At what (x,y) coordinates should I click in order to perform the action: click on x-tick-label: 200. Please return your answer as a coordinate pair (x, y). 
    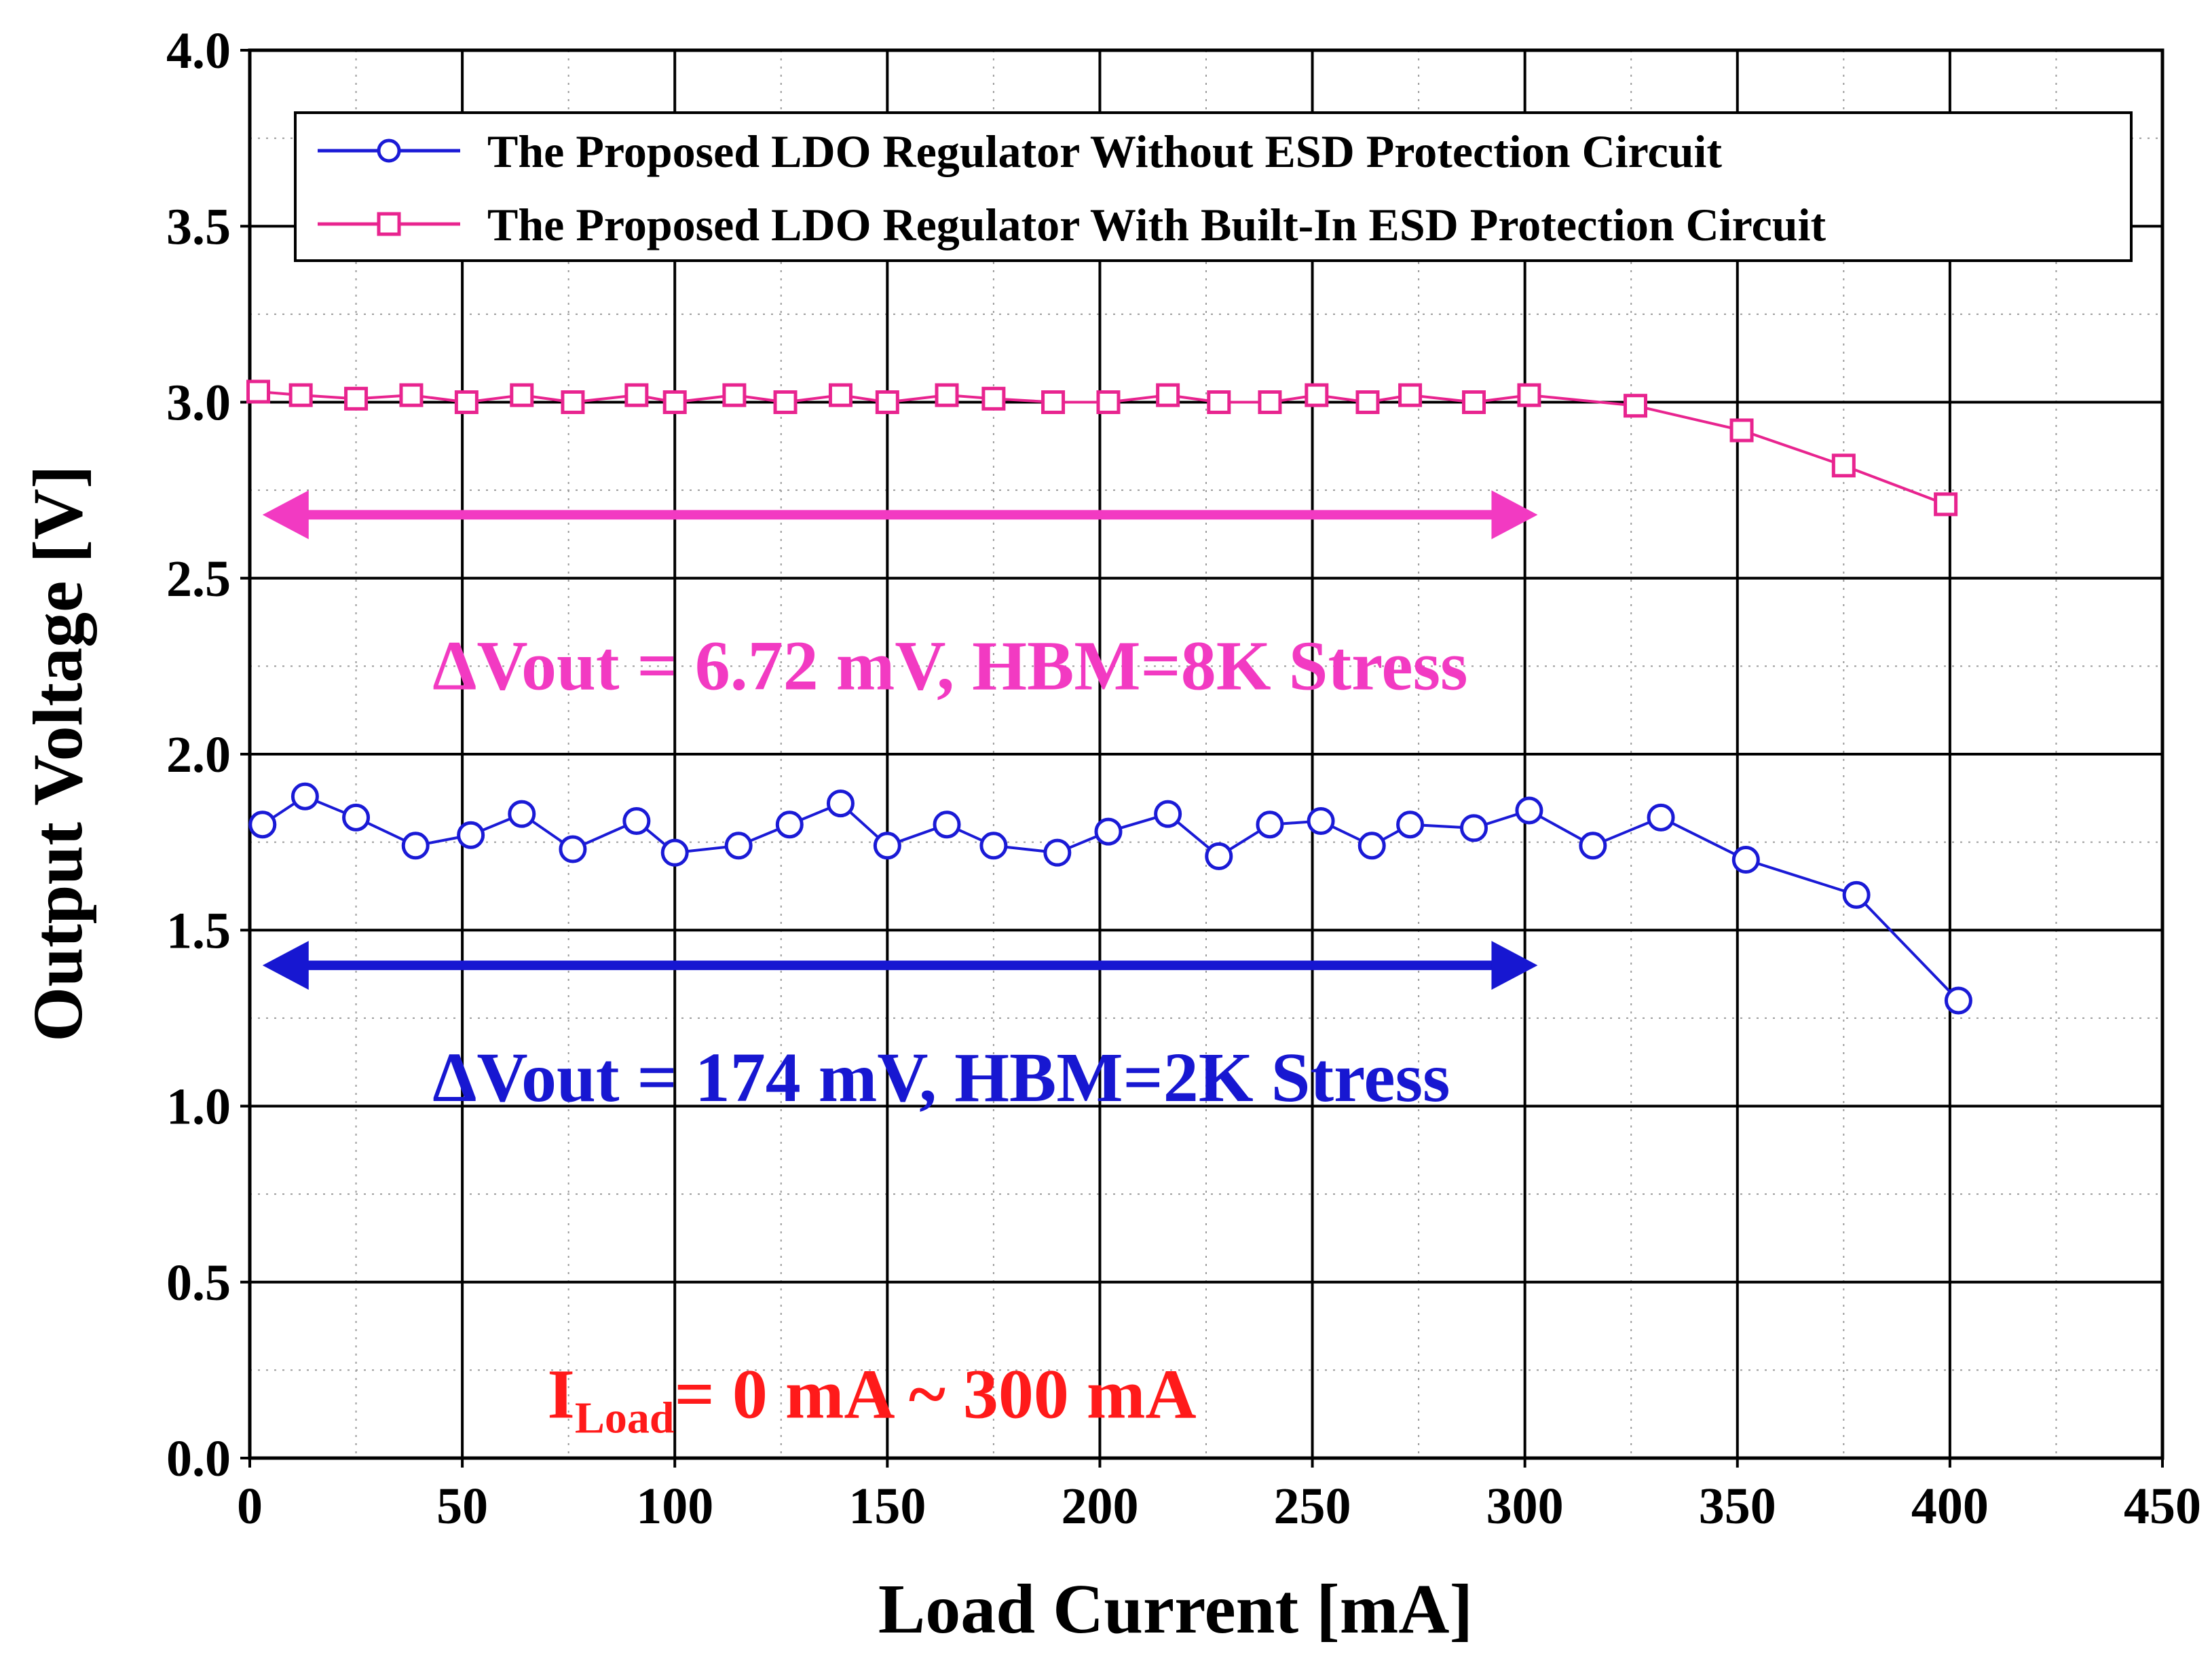
    Looking at the image, I should click on (1099, 1506).